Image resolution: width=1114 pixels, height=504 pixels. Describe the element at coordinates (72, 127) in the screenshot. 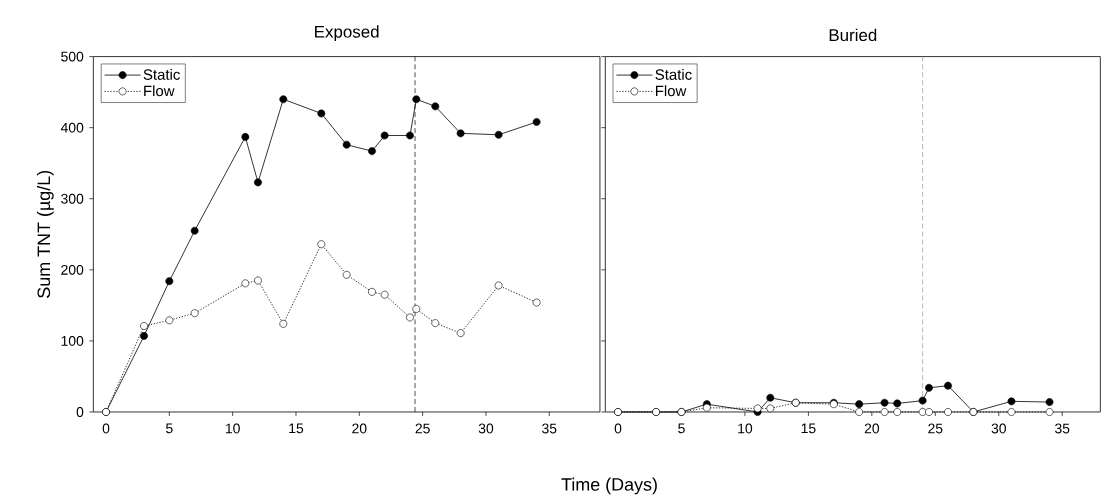

I see `y-tick-label: 400` at that location.